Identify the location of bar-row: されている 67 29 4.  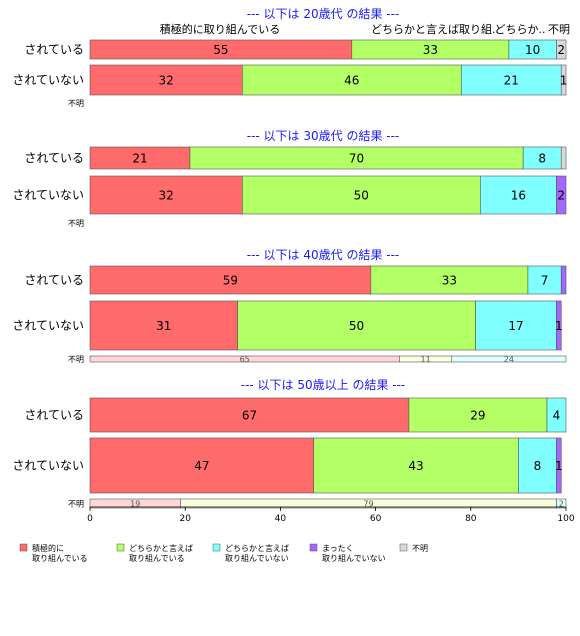
(295, 415).